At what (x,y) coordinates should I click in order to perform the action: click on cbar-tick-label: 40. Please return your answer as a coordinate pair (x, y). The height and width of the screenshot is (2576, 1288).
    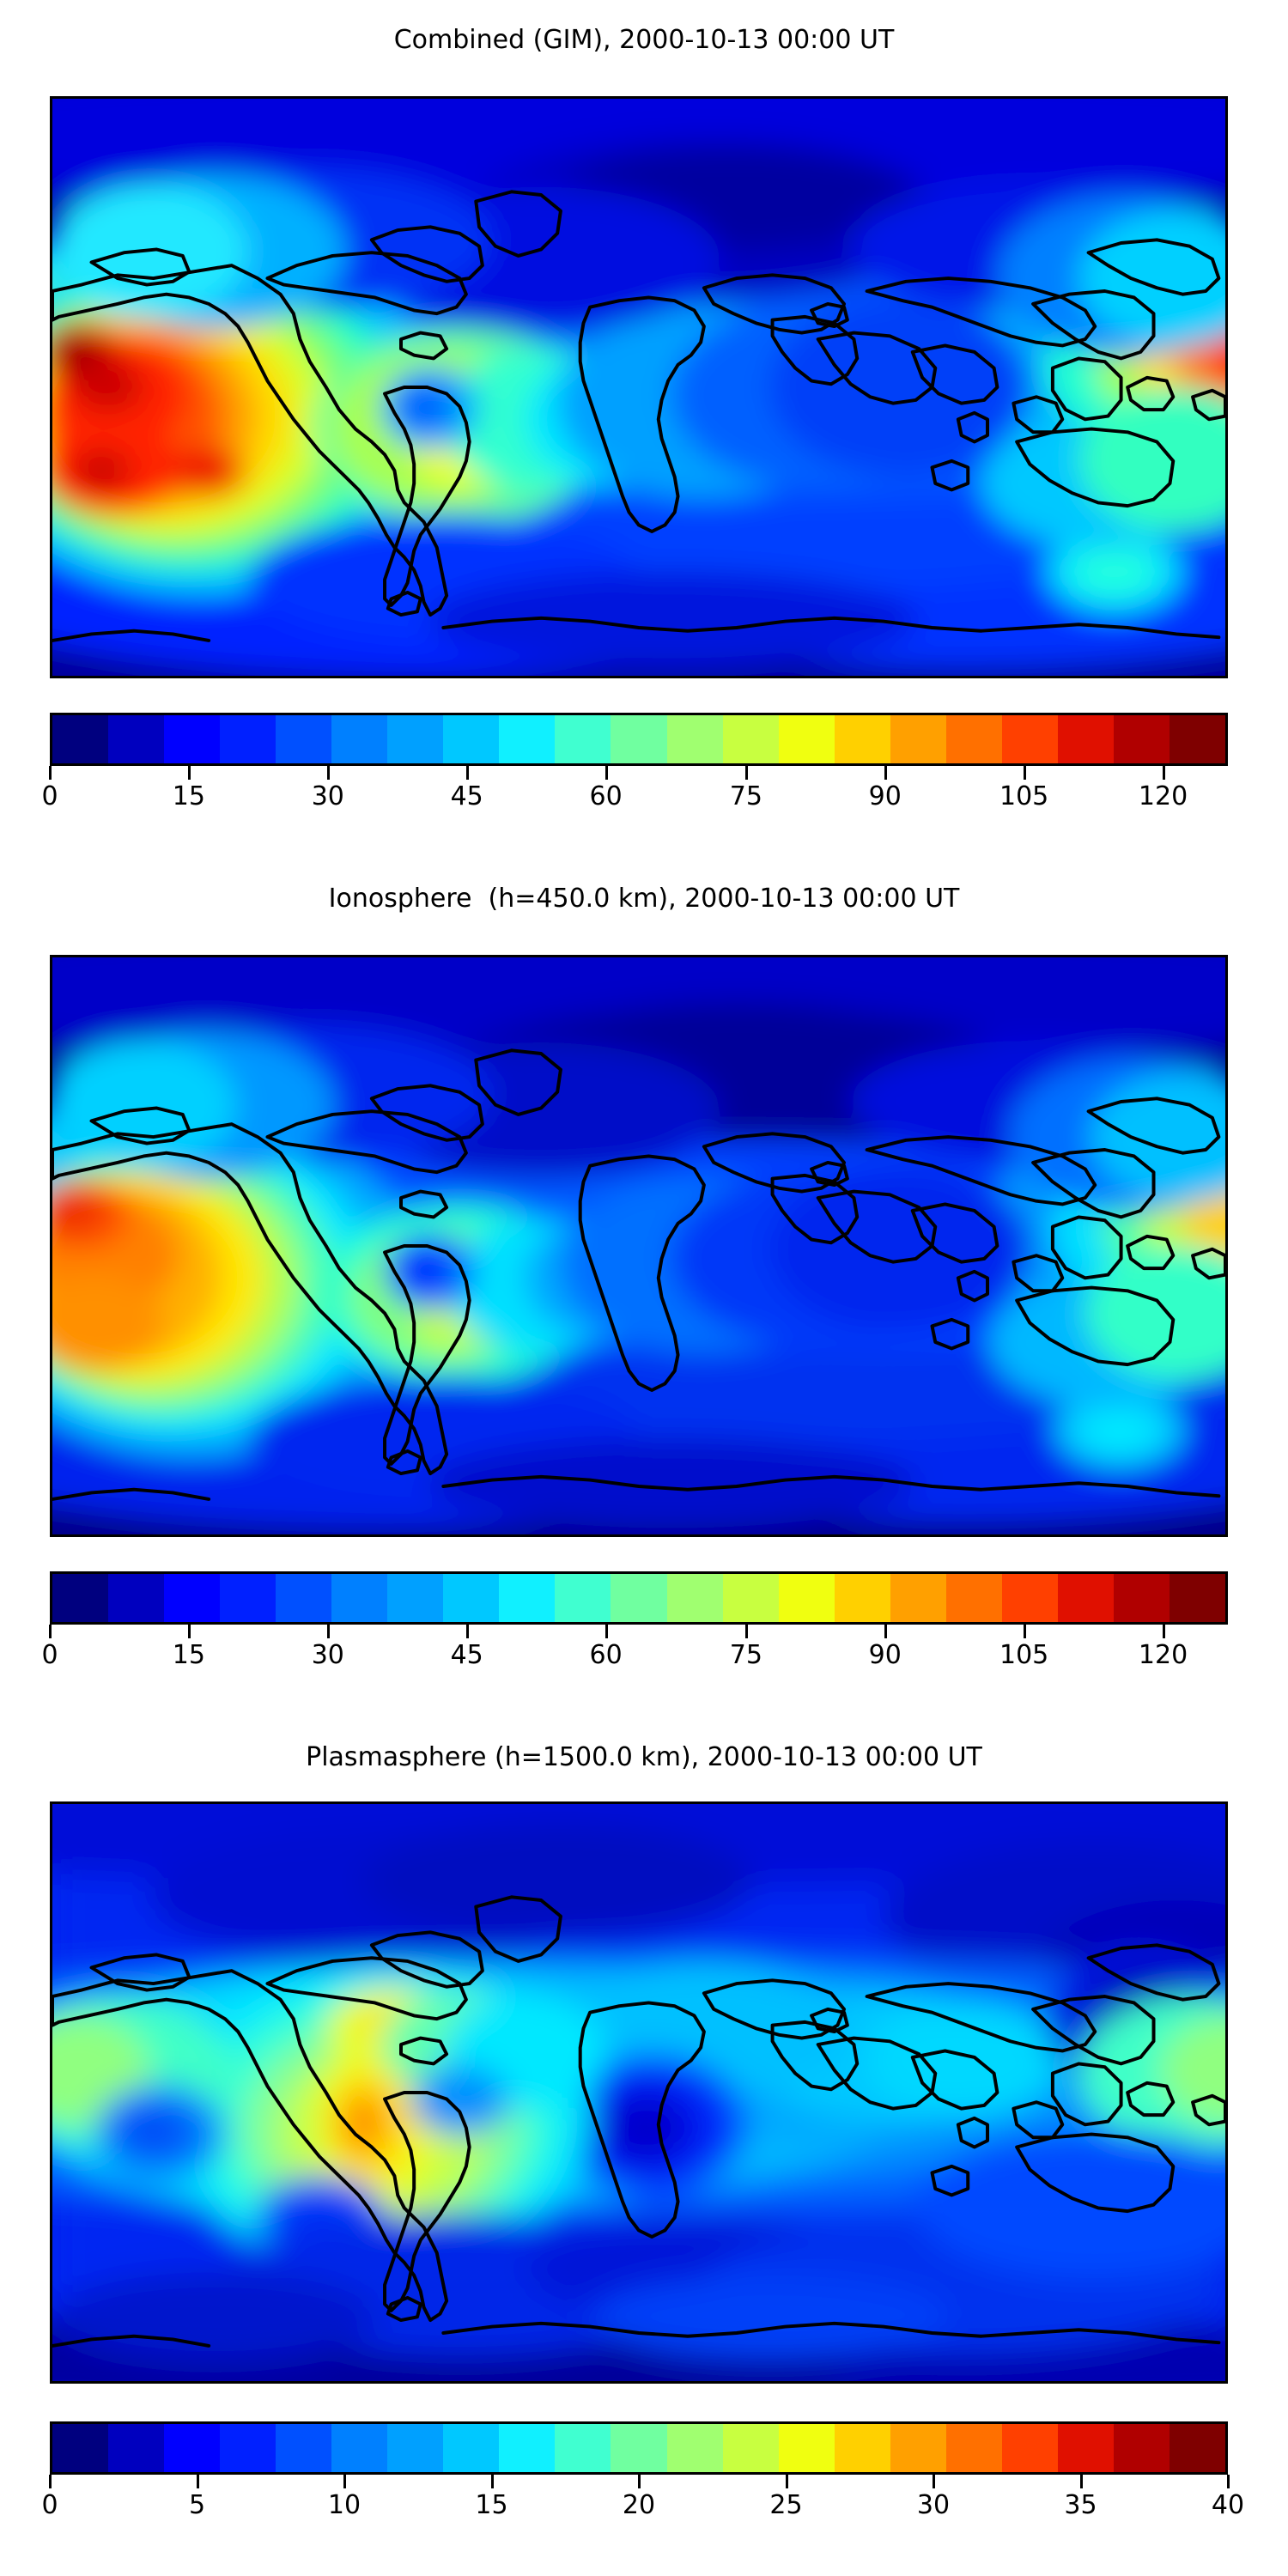
    Looking at the image, I should click on (1228, 2505).